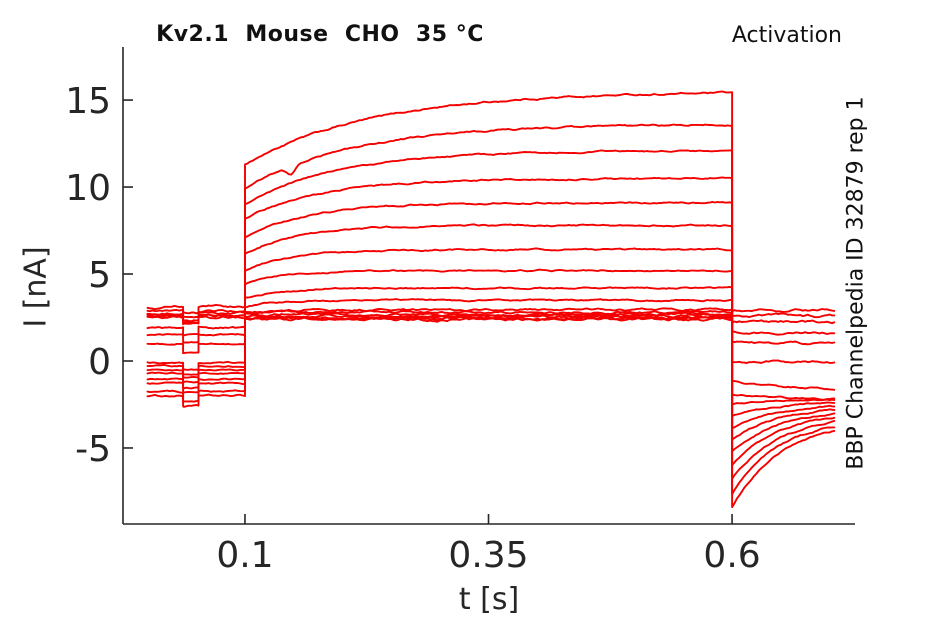 The image size is (945, 624). I want to click on x-tick-label: 0.35, so click(488, 555).